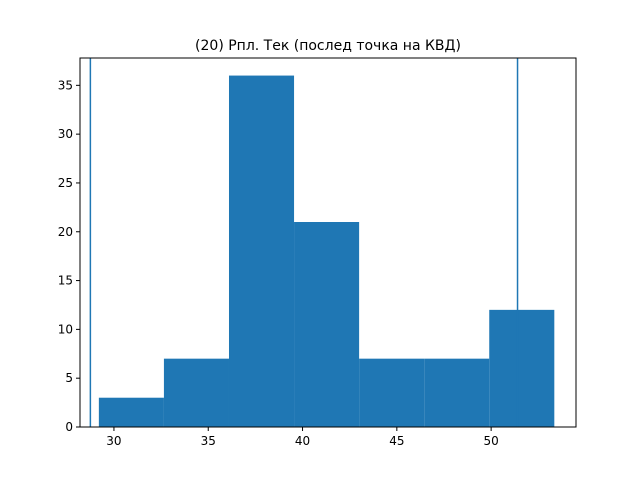 This screenshot has width=640, height=480. Describe the element at coordinates (65, 134) in the screenshot. I see `y-tick-label: 30` at that location.